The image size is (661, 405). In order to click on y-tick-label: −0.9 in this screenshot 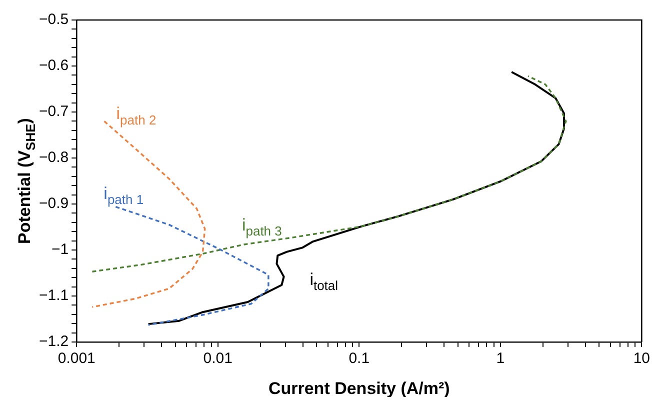, I will do `click(53, 203)`.